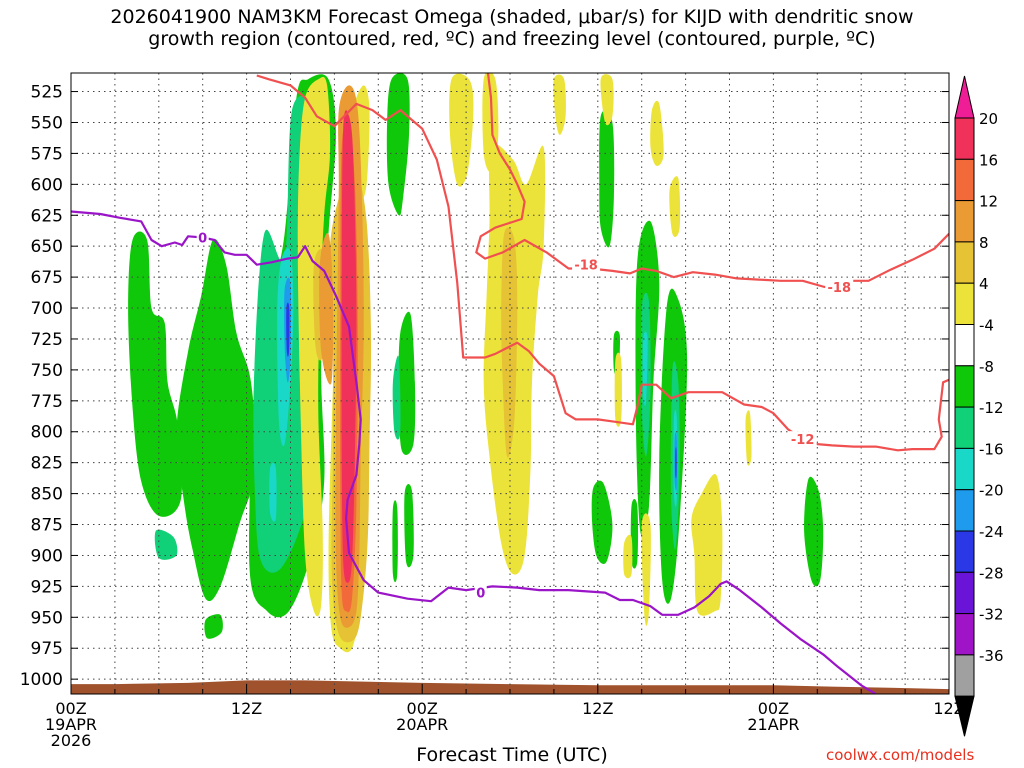 Image resolution: width=1024 pixels, height=768 pixels. What do you see at coordinates (47, 154) in the screenshot?
I see `y-tick-label: 575` at bounding box center [47, 154].